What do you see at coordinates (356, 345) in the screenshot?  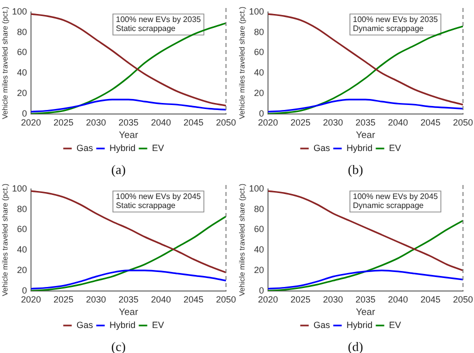 I see `text: (d)` at bounding box center [356, 345].